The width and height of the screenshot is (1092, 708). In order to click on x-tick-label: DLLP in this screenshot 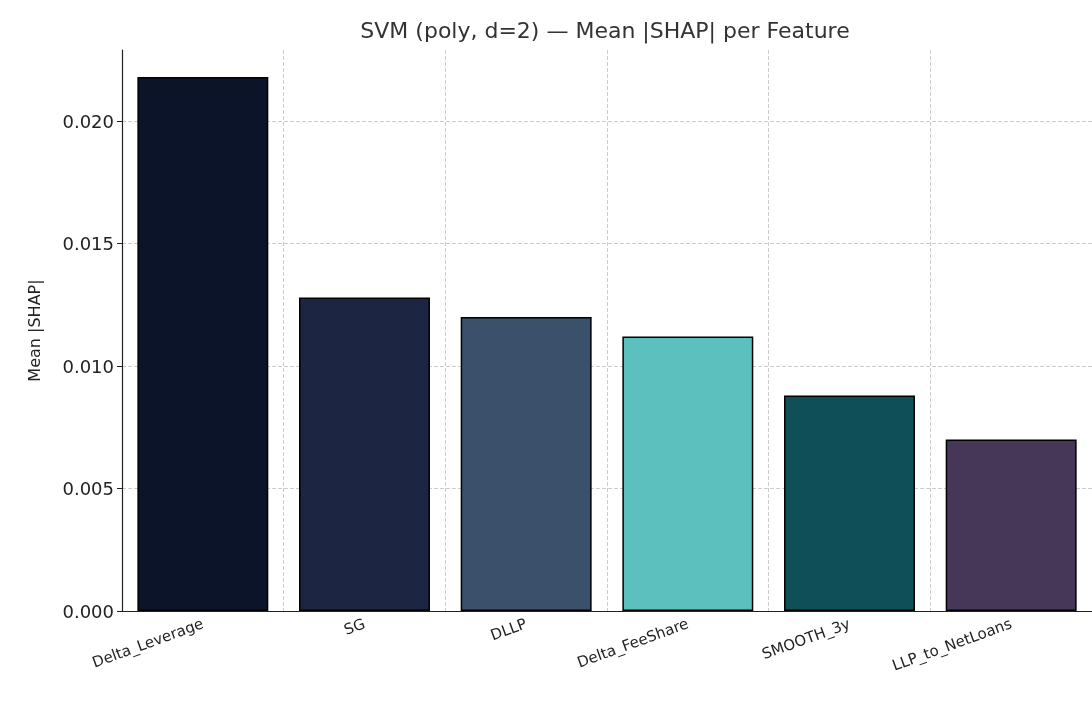, I will do `click(509, 629)`.